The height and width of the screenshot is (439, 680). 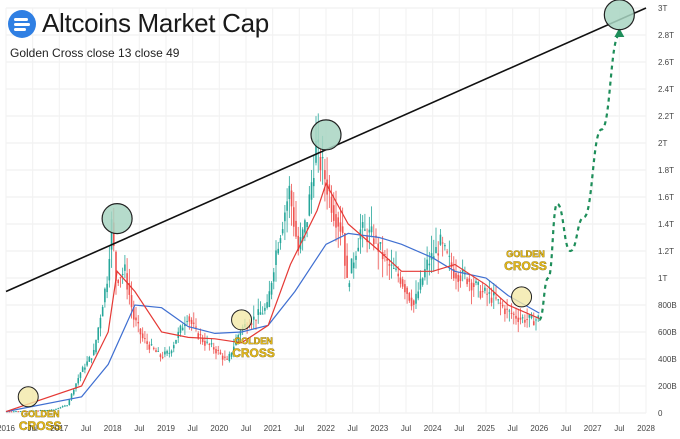 I want to click on y-tick-label: 600B, so click(x=667, y=332).